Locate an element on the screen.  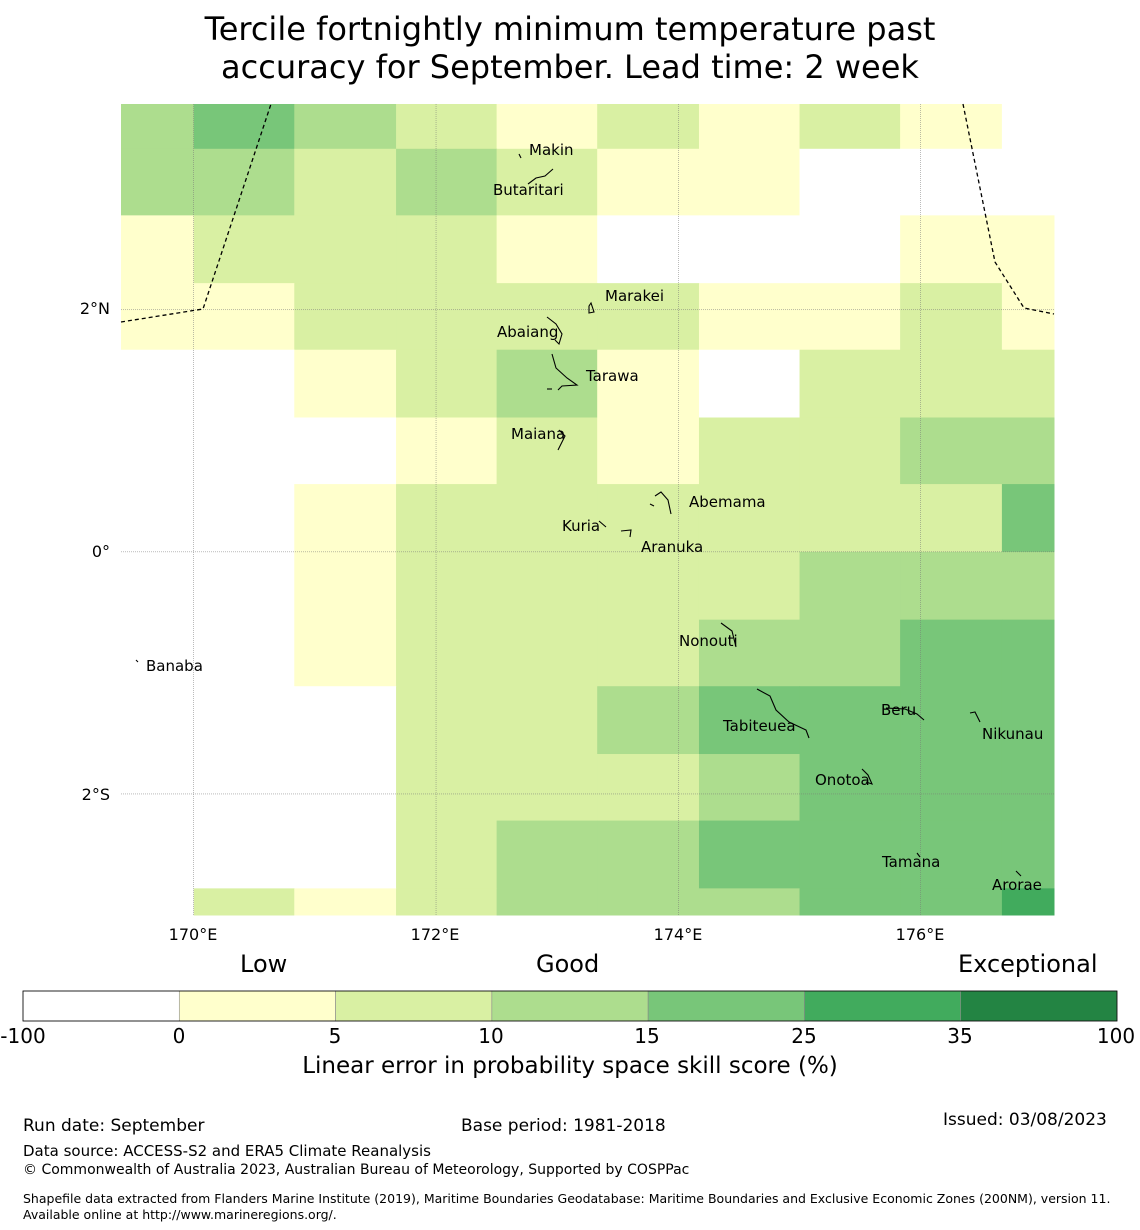
island-label-butaritari: Butaritari is located at coordinates (528, 190).